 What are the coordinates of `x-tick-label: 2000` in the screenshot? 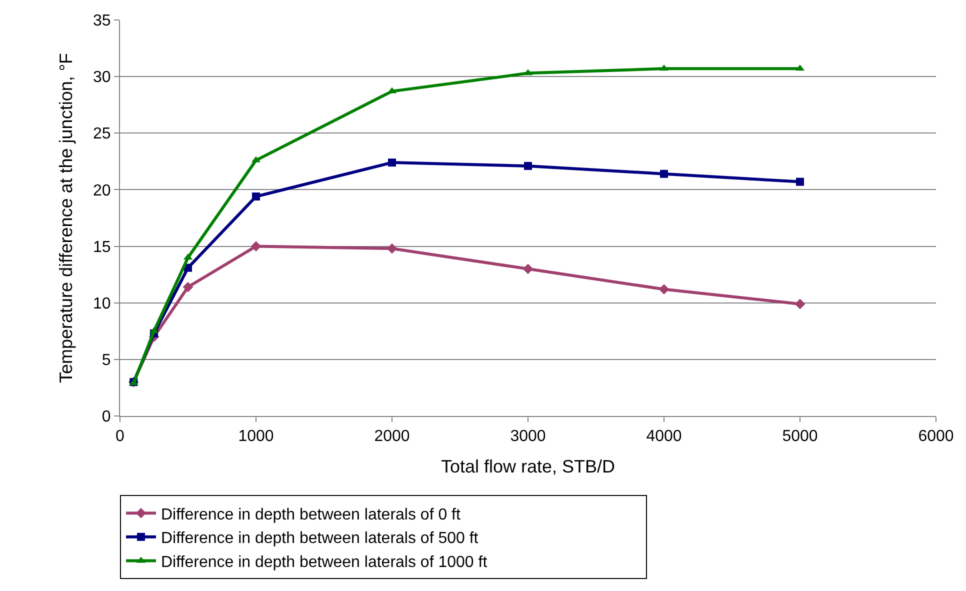 It's located at (392, 437).